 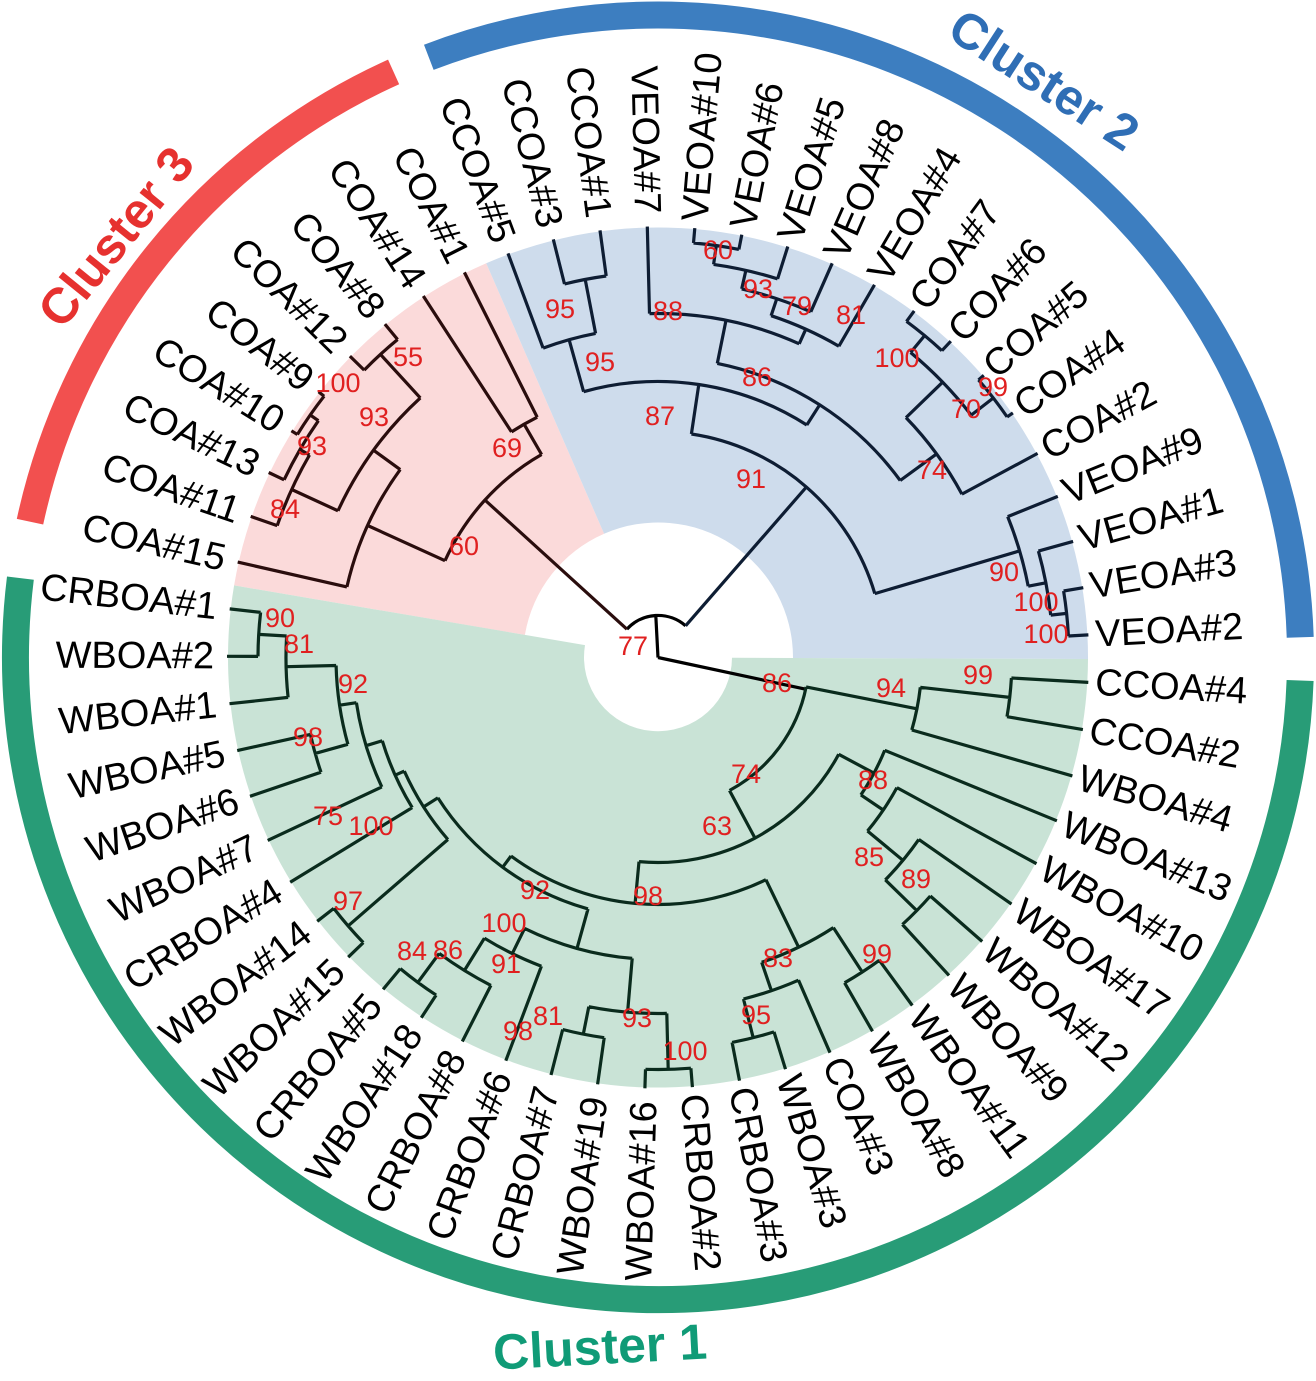 What do you see at coordinates (660, 416) in the screenshot?
I see `svg-text: 87` at bounding box center [660, 416].